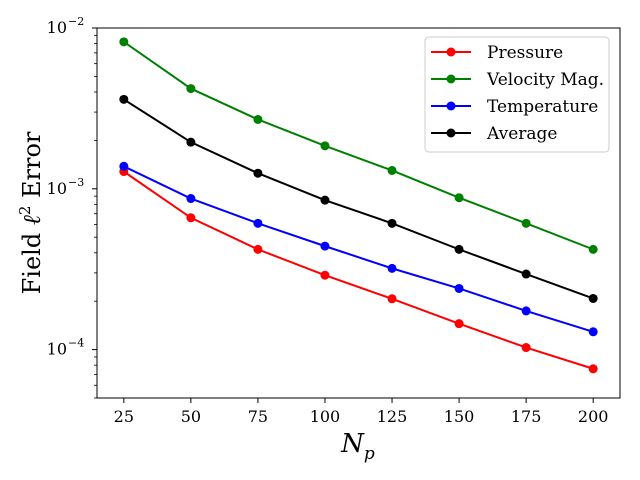 Image resolution: width=640 pixels, height=480 pixels. What do you see at coordinates (593, 416) in the screenshot?
I see `x-tick-label: 200` at bounding box center [593, 416].